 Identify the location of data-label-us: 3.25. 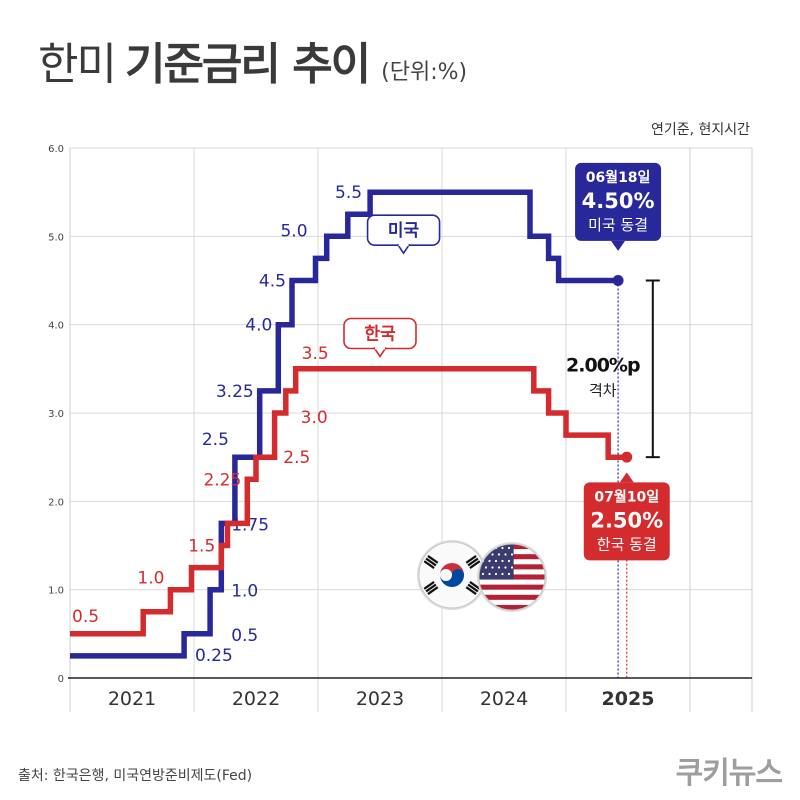
(235, 392).